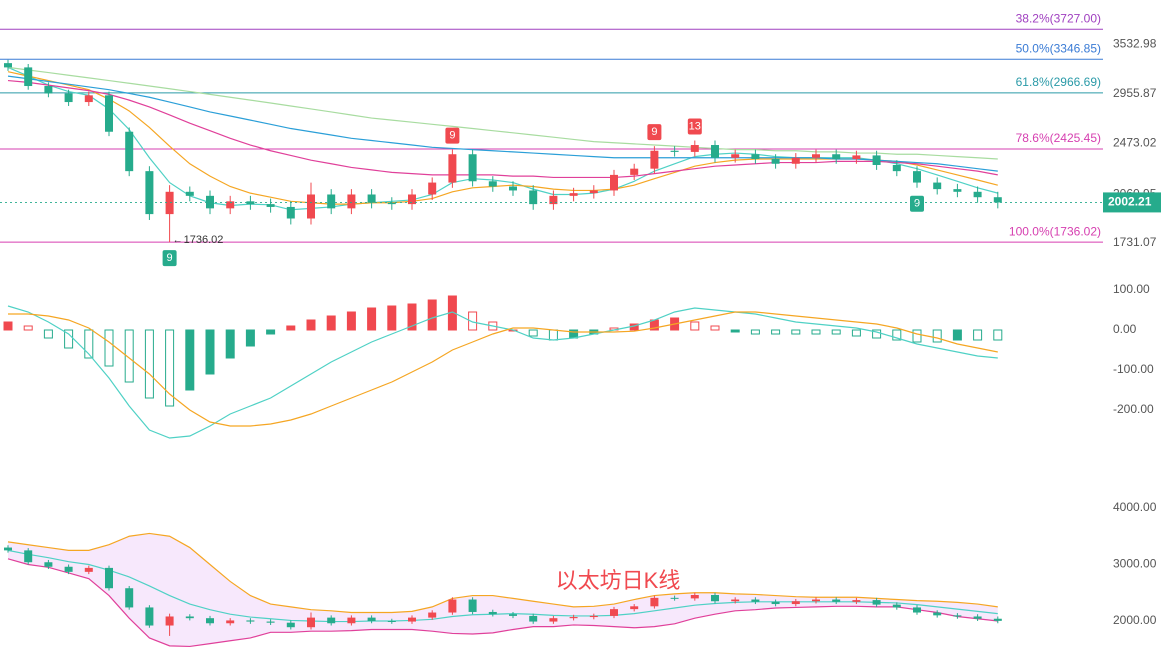  What do you see at coordinates (1135, 93) in the screenshot?
I see `y-tick-label: 2955.87` at bounding box center [1135, 93].